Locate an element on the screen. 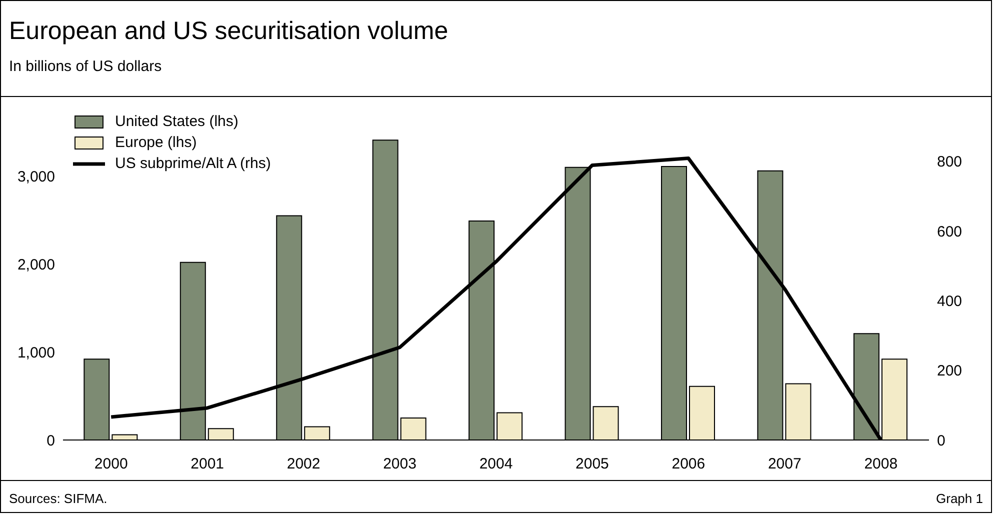 The image size is (994, 515). x-tick-label: 2008 is located at coordinates (881, 464).